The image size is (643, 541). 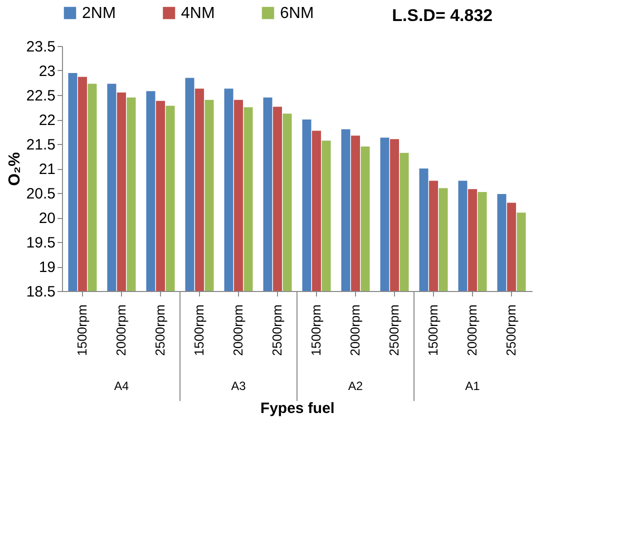 I want to click on y-tick-label: 22.5, so click(x=41, y=96).